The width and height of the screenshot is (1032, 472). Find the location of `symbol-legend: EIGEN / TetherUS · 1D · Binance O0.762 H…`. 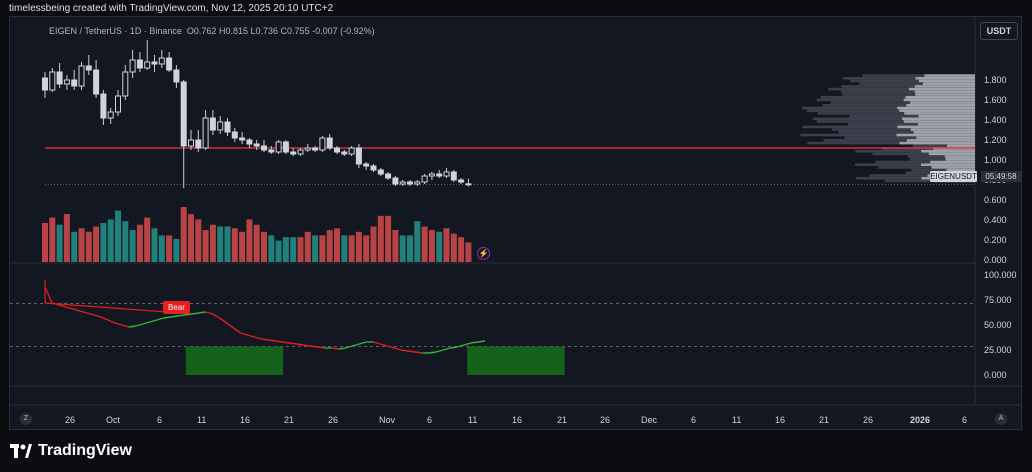

symbol-legend: EIGEN / TetherUS · 1D · Binance O0.762 H… is located at coordinates (212, 31).